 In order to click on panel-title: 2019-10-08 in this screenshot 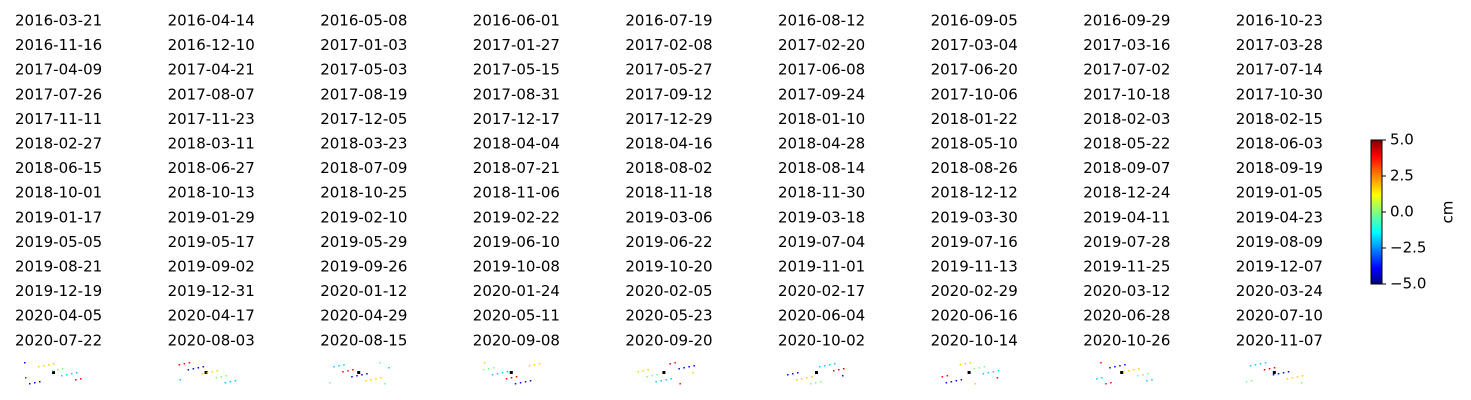, I will do `click(516, 267)`.